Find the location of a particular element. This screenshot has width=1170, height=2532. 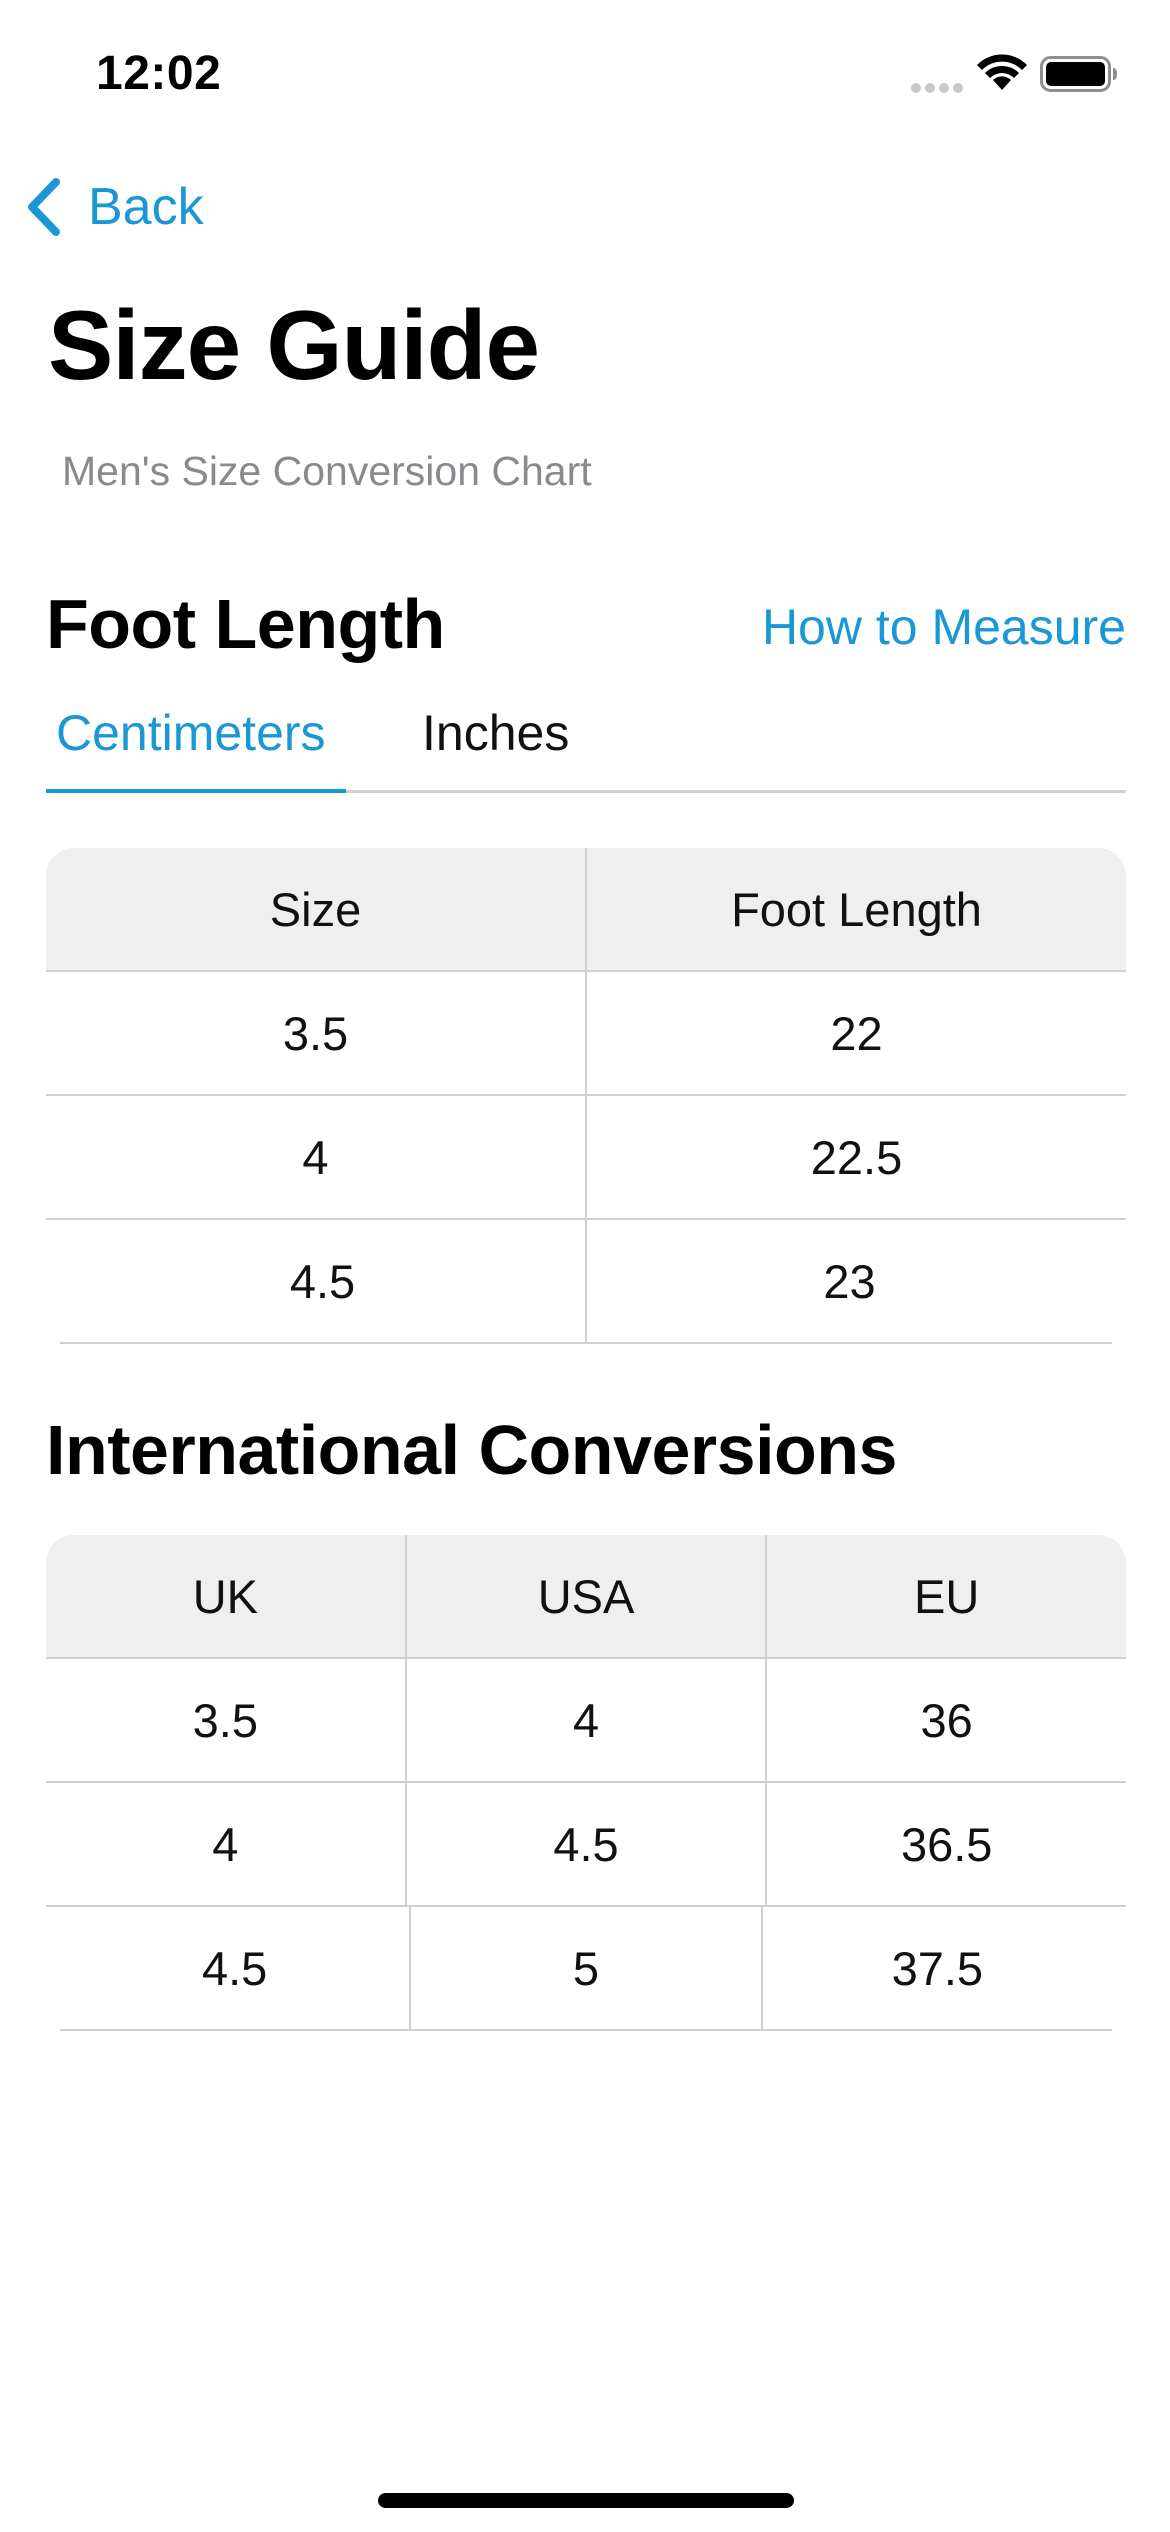

foot-length-title: Foot Length is located at coordinates (245, 624).